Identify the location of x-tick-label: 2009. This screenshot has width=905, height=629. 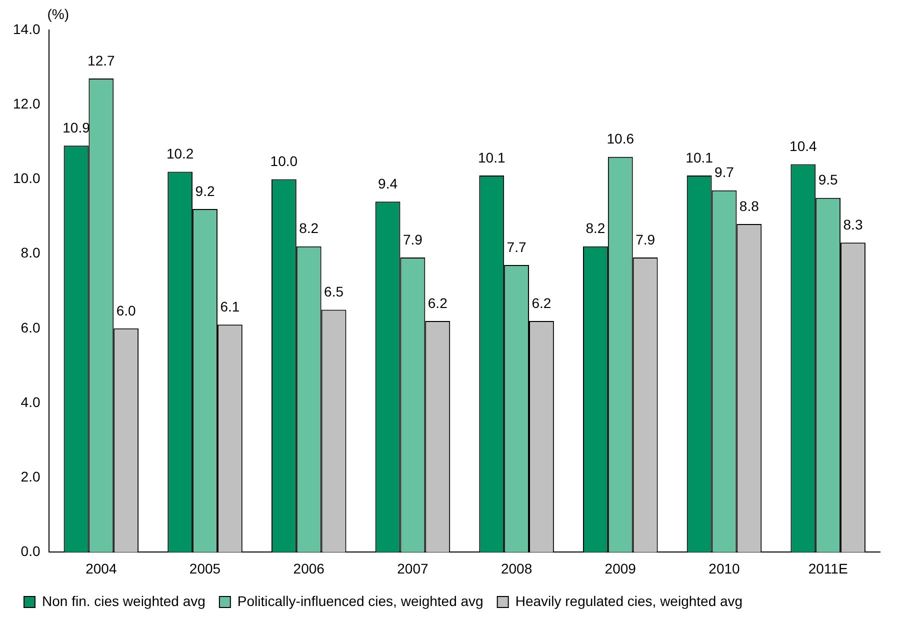
(620, 568).